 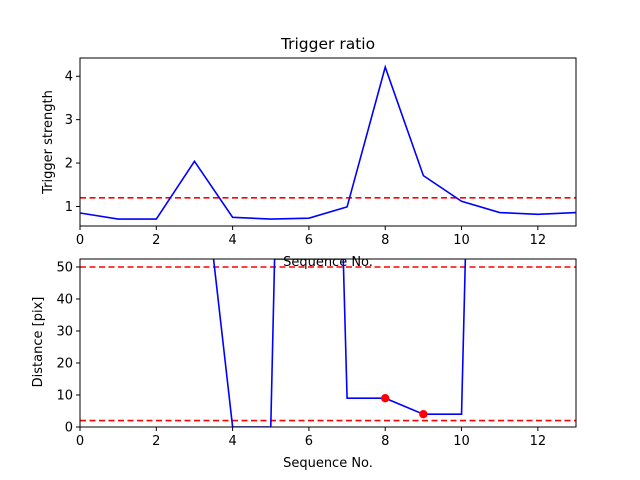 I want to click on x-axis-label: Sequence No., so click(x=328, y=463).